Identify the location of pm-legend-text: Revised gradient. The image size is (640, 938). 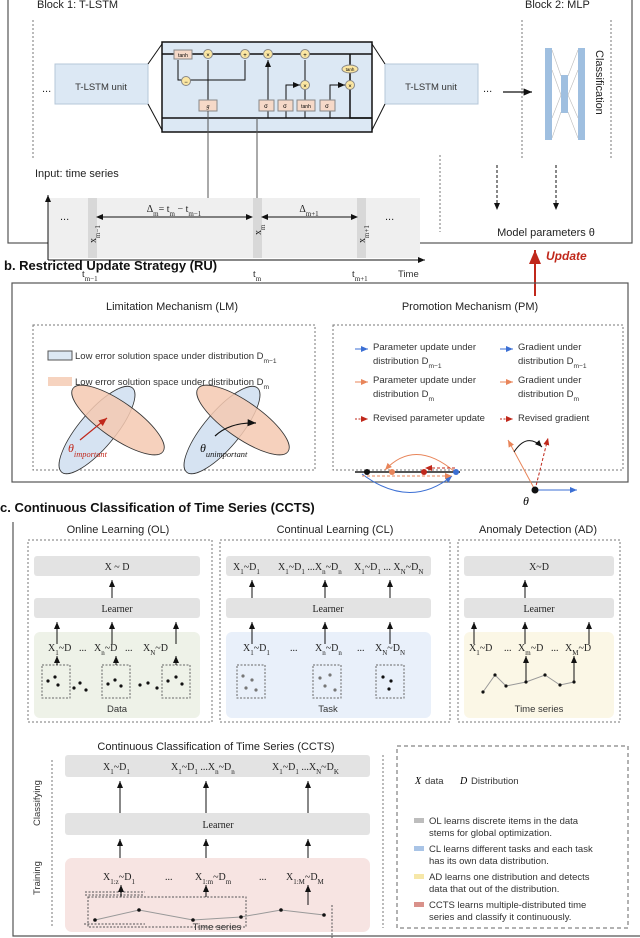
(554, 418).